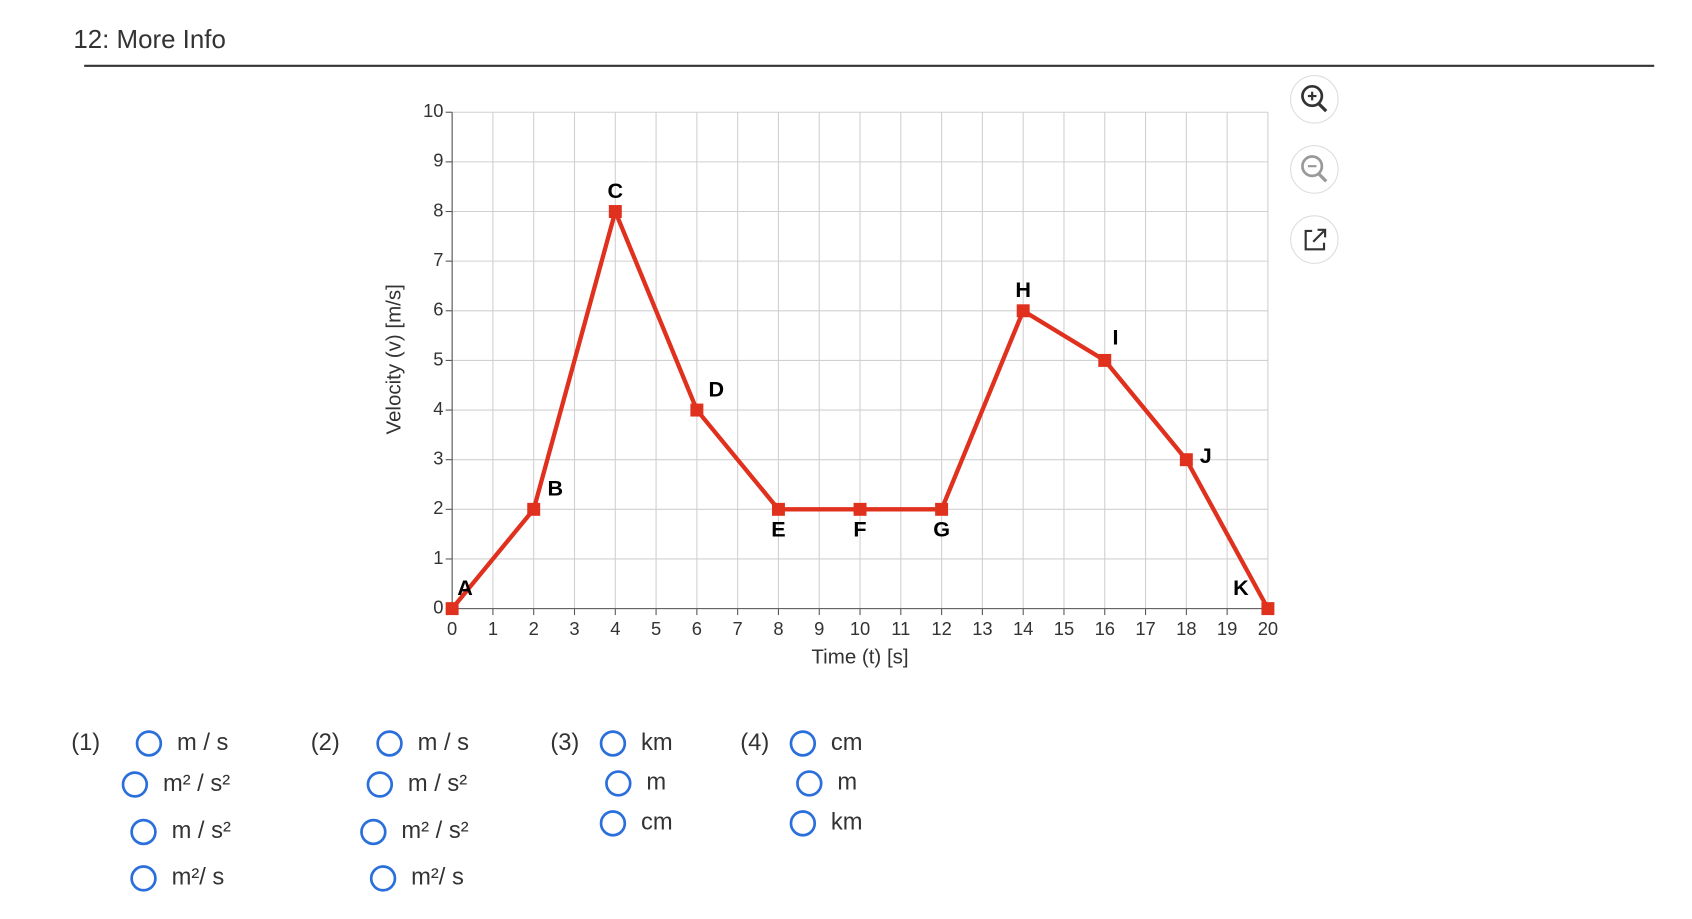  What do you see at coordinates (941, 628) in the screenshot?
I see `x-tick-label: 12` at bounding box center [941, 628].